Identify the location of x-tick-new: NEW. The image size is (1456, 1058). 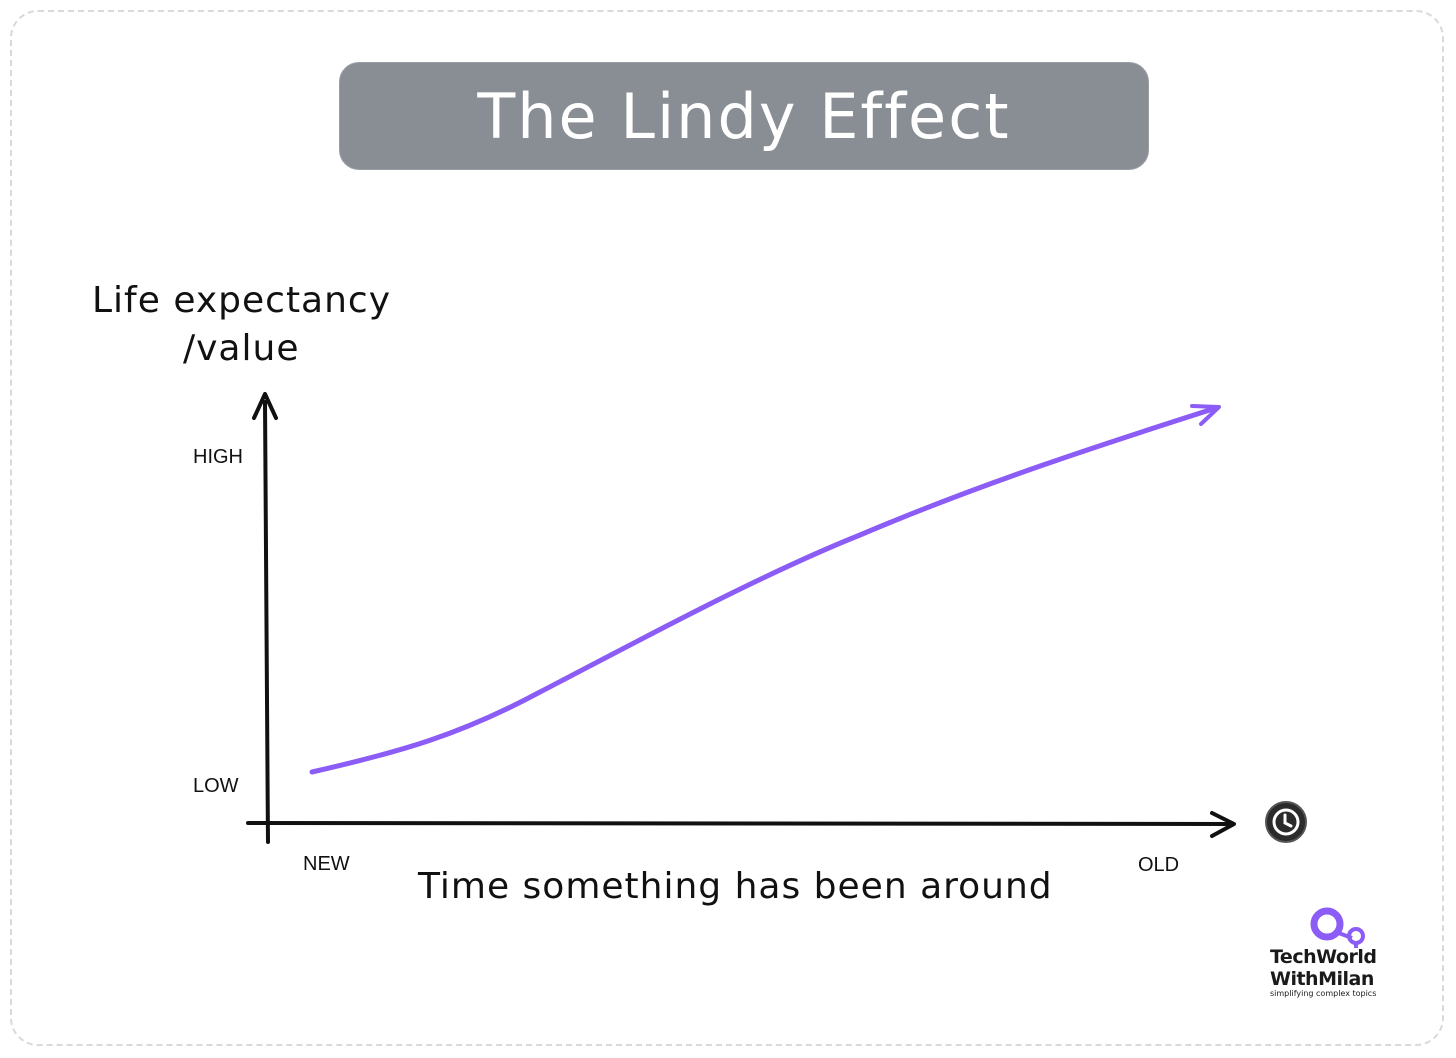
(326, 864).